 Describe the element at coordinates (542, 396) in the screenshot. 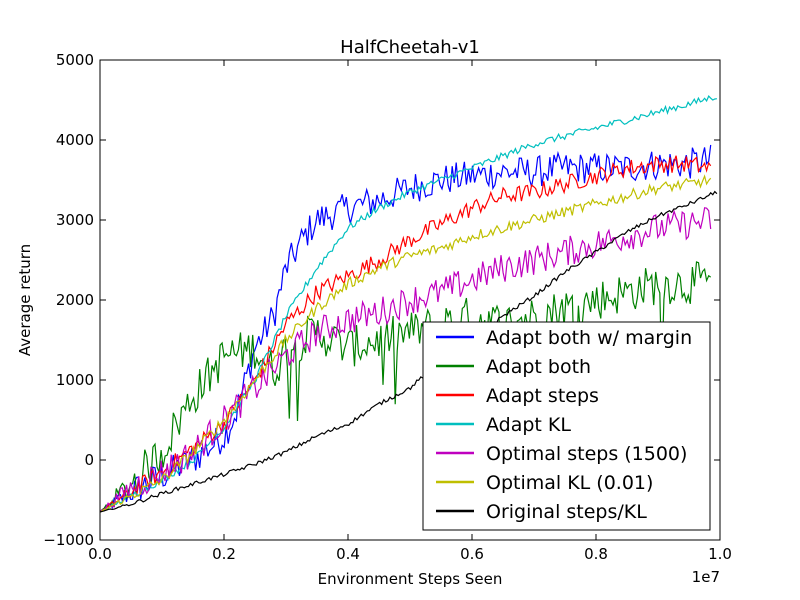

I see `legend-label: Adapt steps` at that location.